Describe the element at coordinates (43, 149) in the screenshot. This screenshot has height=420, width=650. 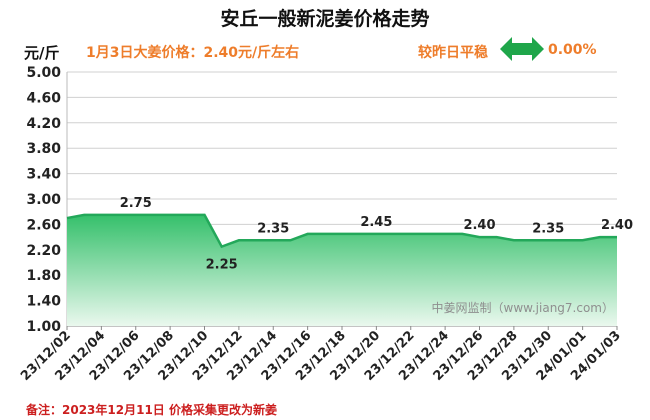
I see `y-tick-label: 3.80` at that location.